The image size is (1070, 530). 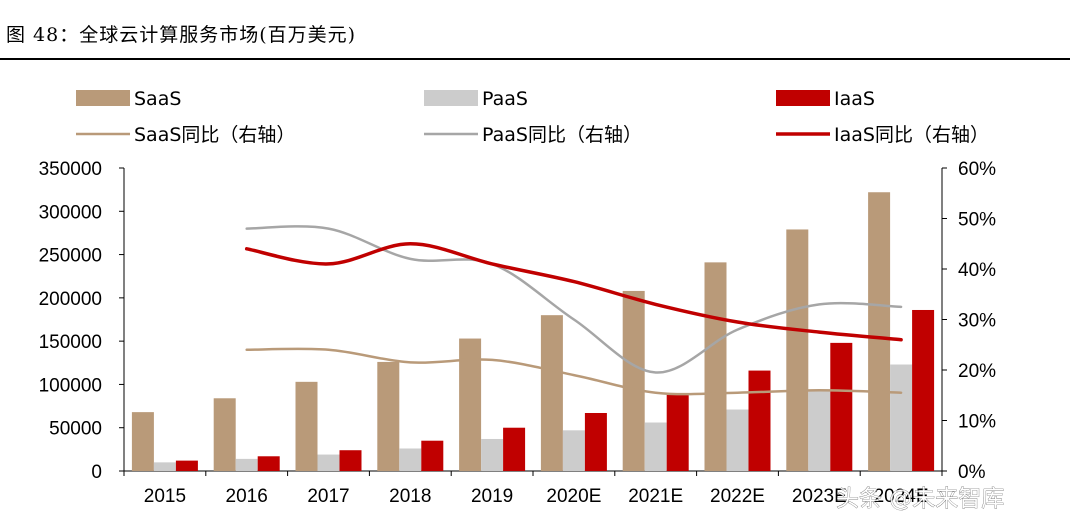 I want to click on legend-item: SaaS, so click(x=128, y=99).